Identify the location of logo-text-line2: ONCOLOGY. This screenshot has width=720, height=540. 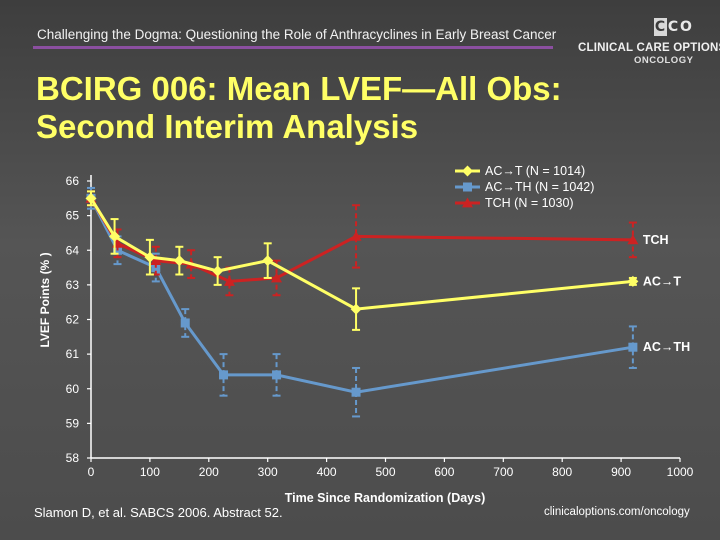
(664, 60).